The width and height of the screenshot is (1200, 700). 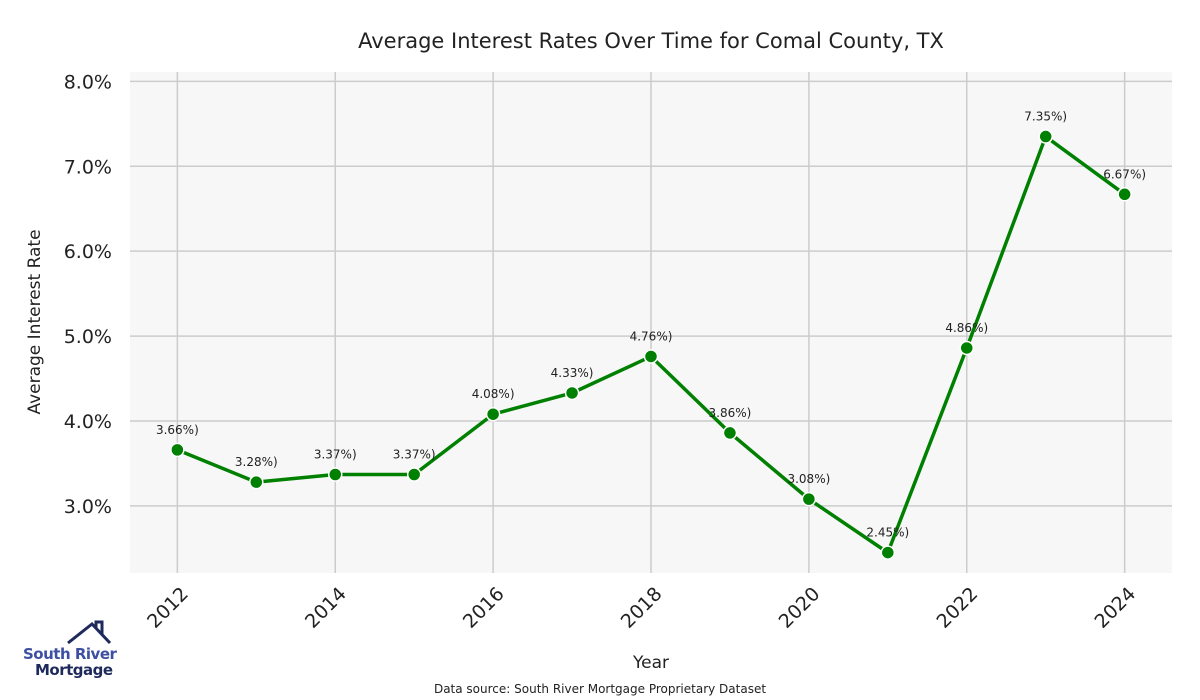 What do you see at coordinates (887, 533) in the screenshot?
I see `data-label: 2.45%)` at bounding box center [887, 533].